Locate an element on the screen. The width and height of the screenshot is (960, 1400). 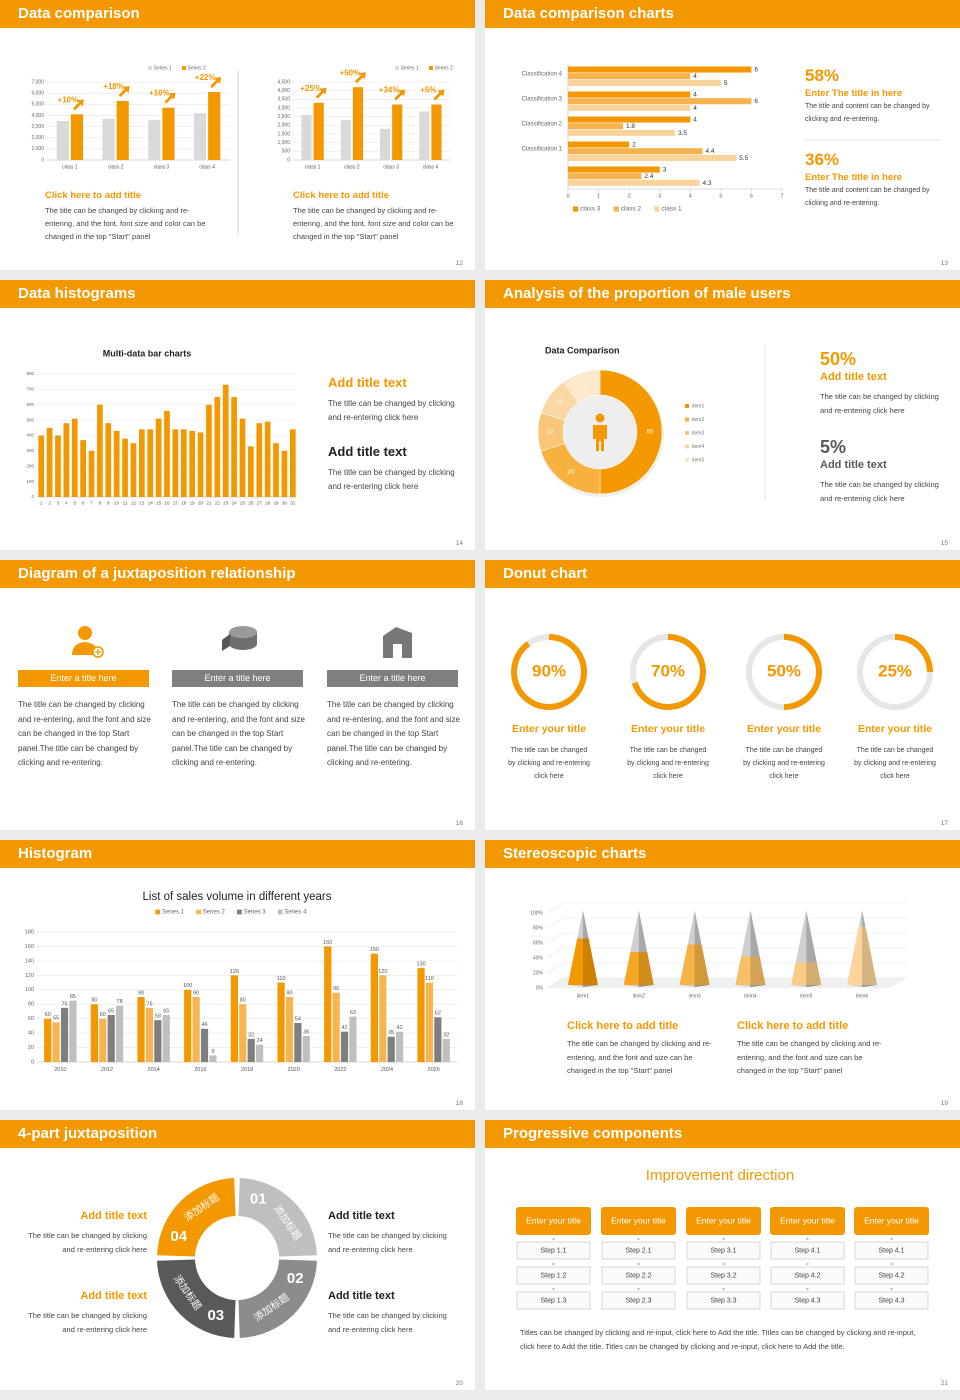
slide-header: Data comparison charts is located at coordinates (722, 14).